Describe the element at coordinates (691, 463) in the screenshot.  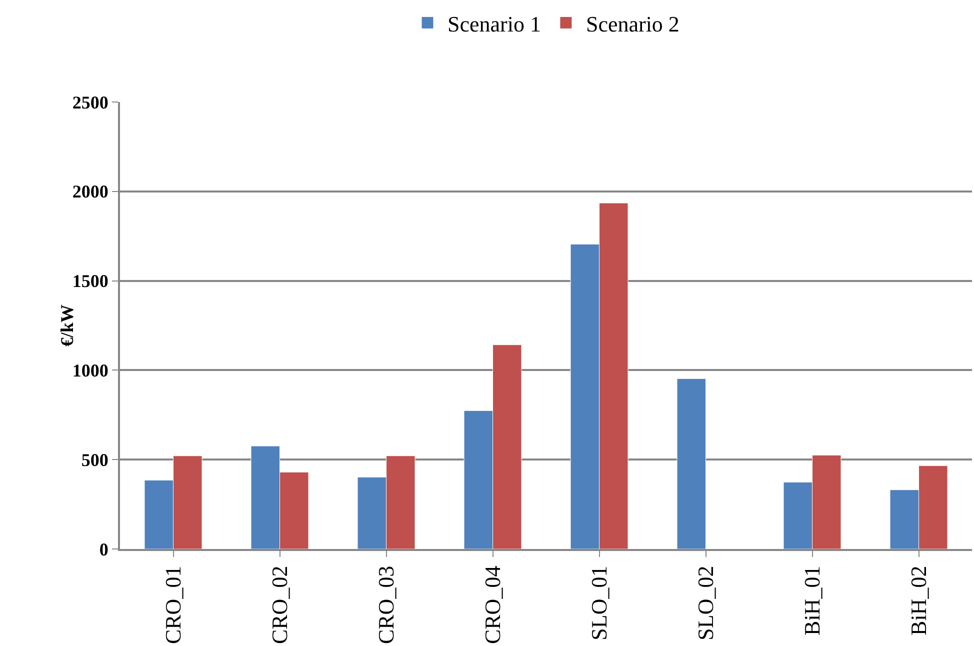
I see `bar` at that location.